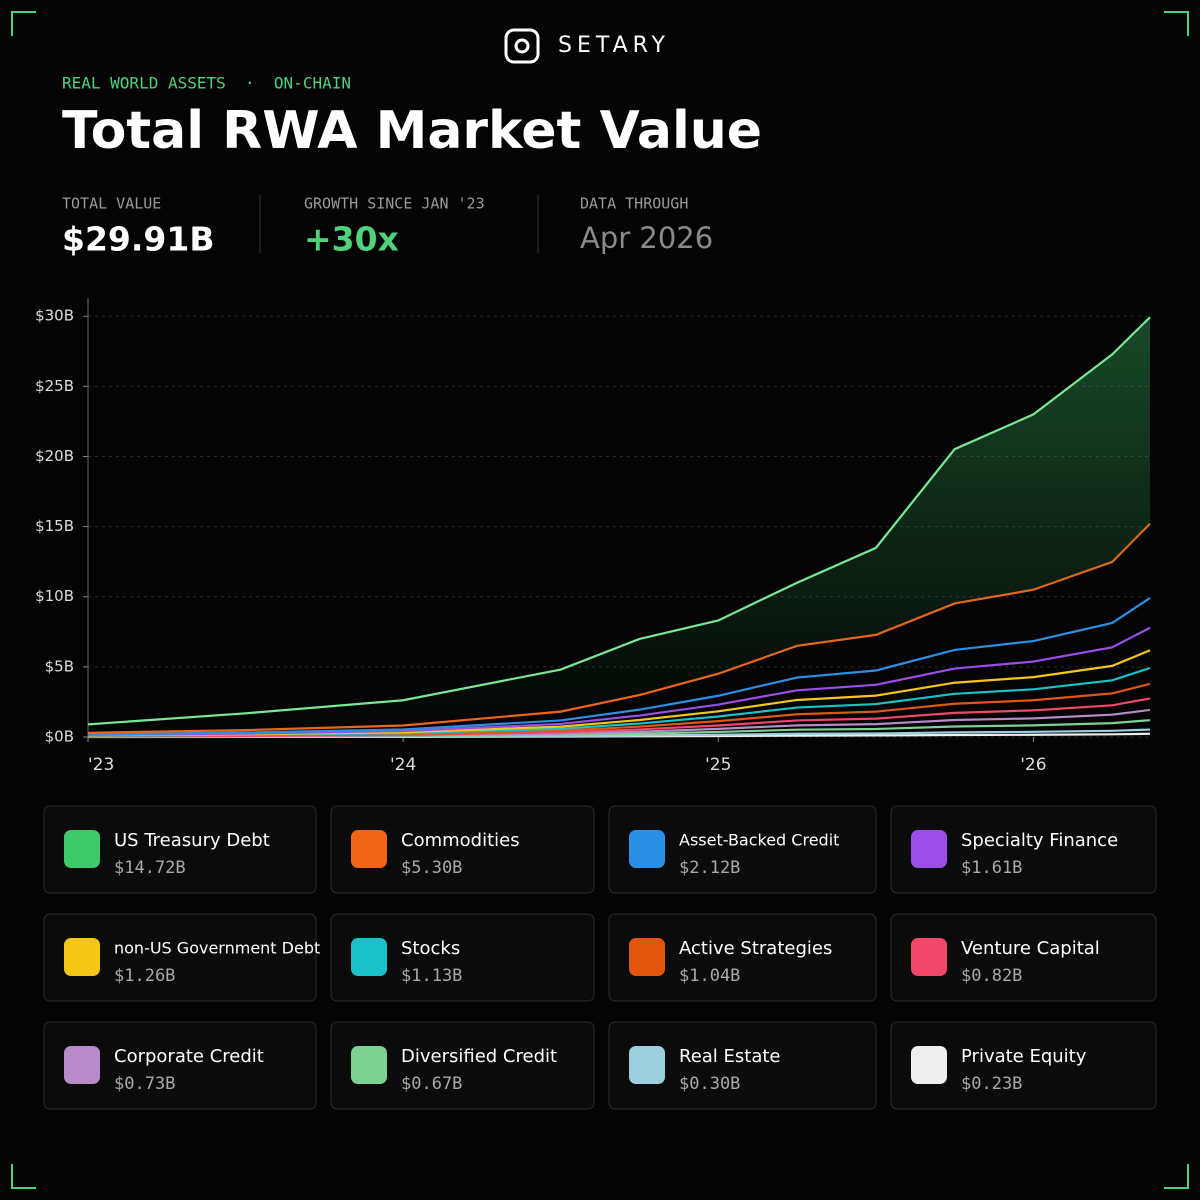  What do you see at coordinates (759, 840) in the screenshot?
I see `legend-name: Asset-Backed Credit` at bounding box center [759, 840].